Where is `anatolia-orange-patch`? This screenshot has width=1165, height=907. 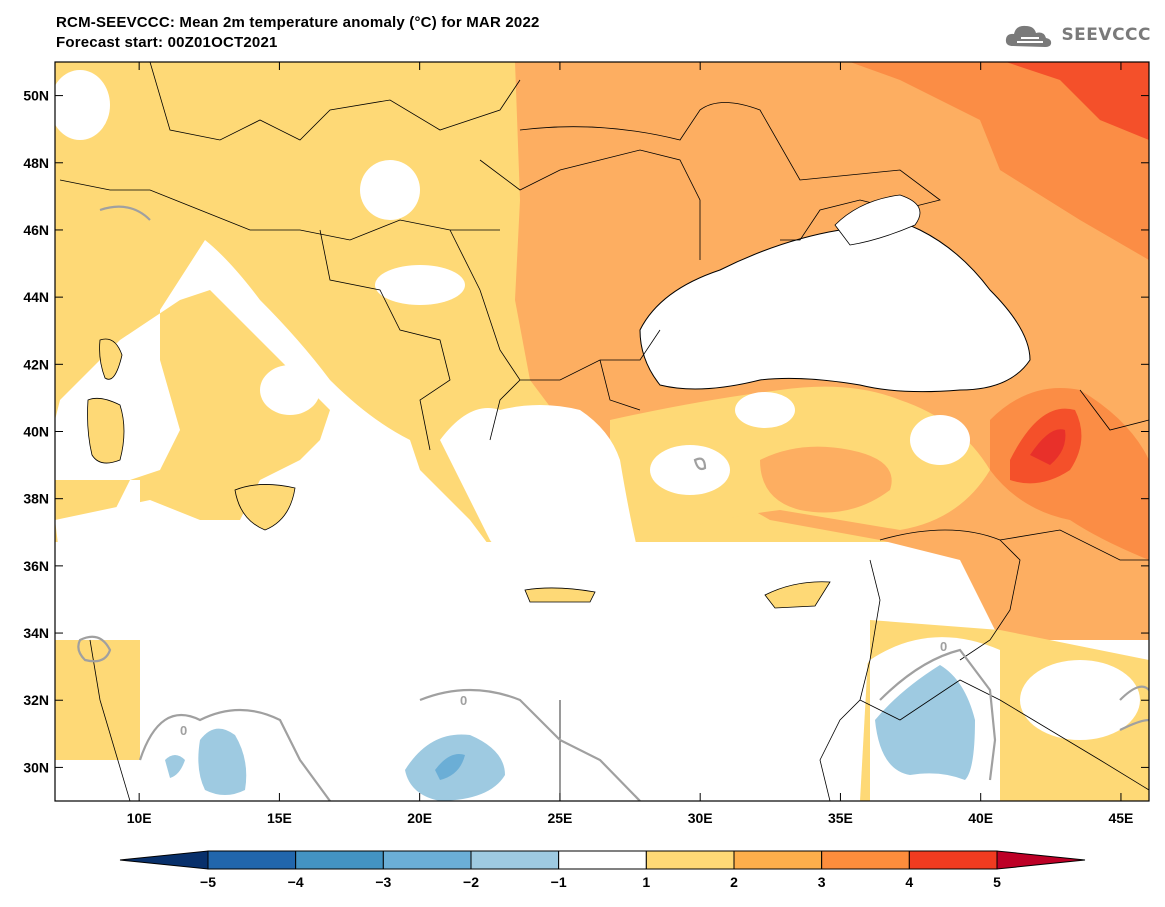
anatolia-orange-patch is located at coordinates (826, 479).